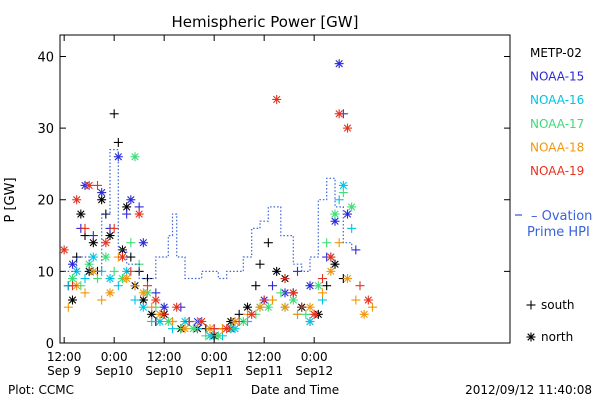 The image size is (600, 400). Describe the element at coordinates (557, 171) in the screenshot. I see `legend-label-noaa-19: NOAA-19` at that location.